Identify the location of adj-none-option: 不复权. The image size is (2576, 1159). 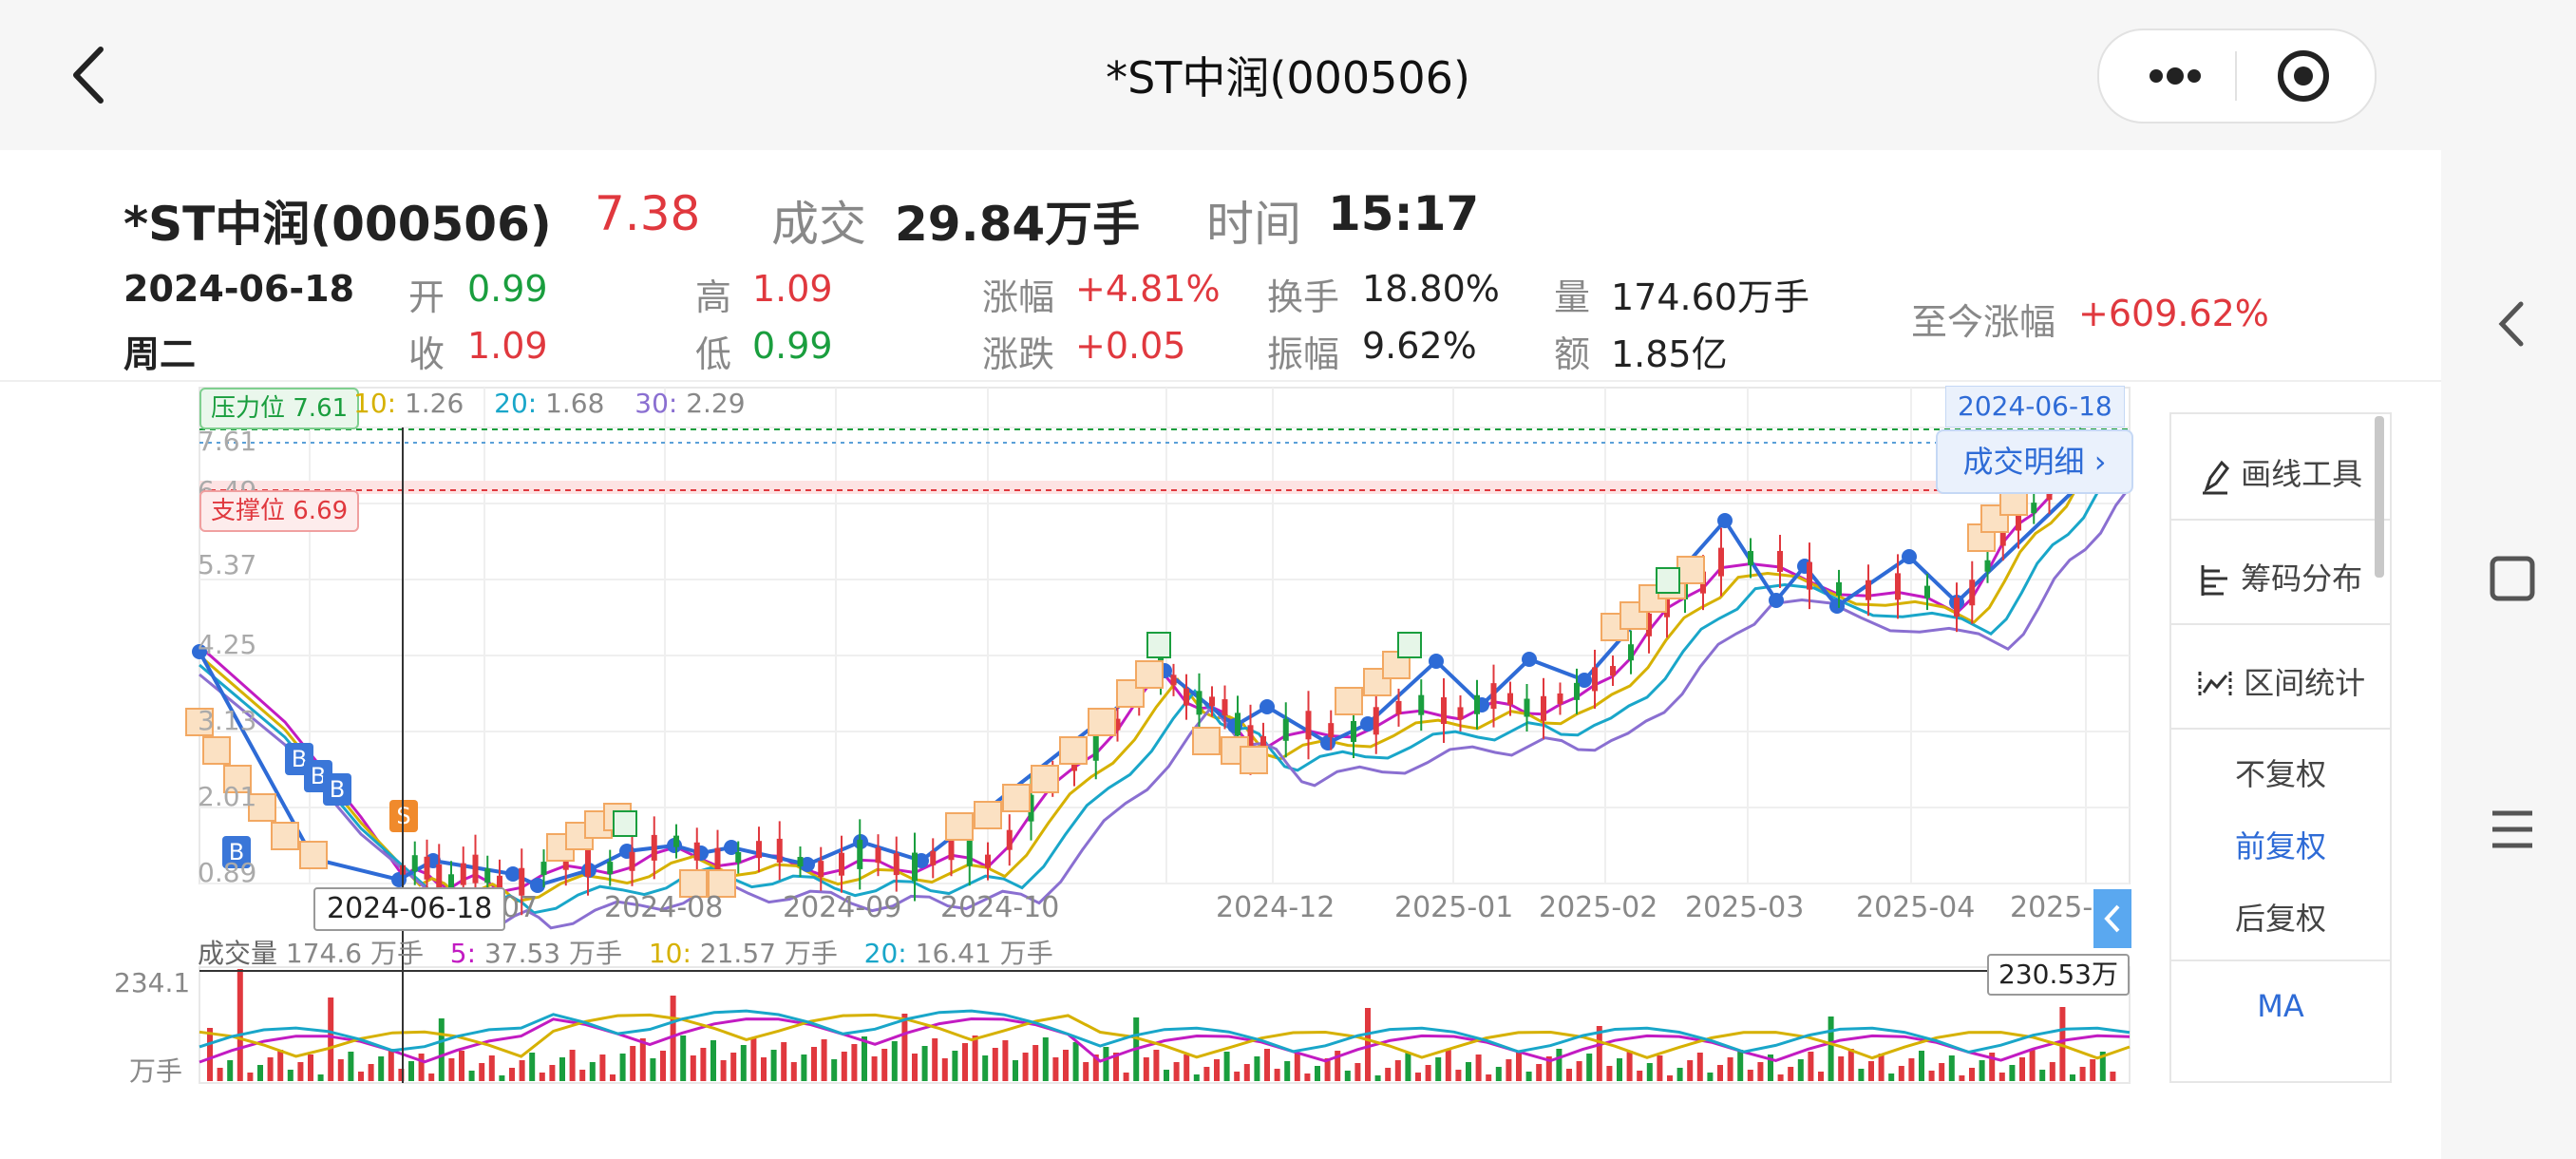
(2280, 774).